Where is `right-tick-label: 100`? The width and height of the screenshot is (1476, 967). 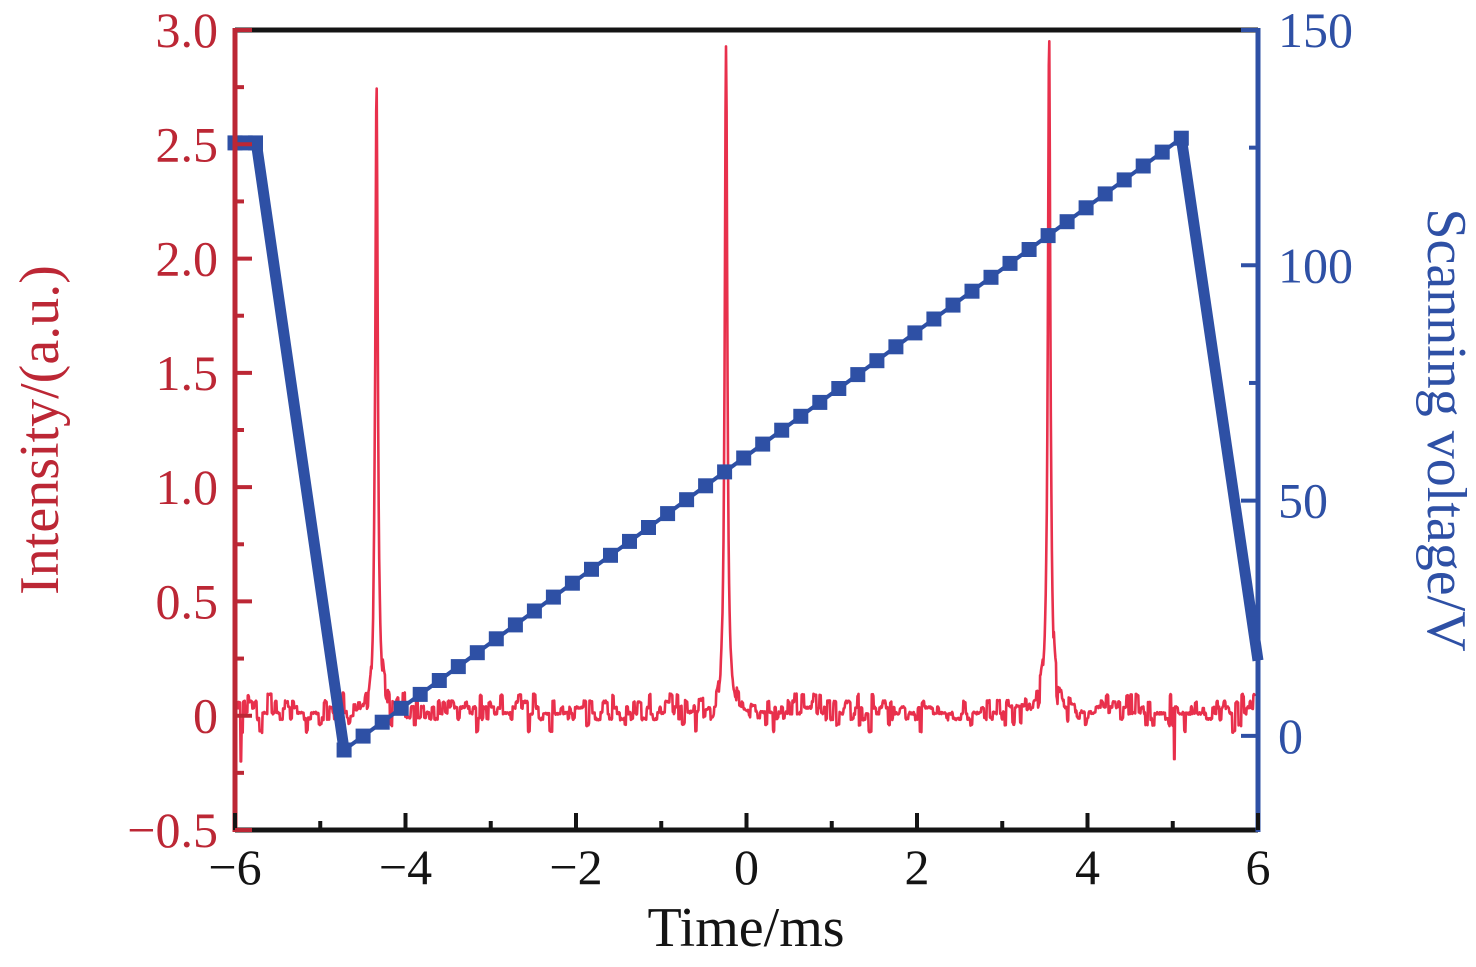 right-tick-label: 100 is located at coordinates (1315, 265).